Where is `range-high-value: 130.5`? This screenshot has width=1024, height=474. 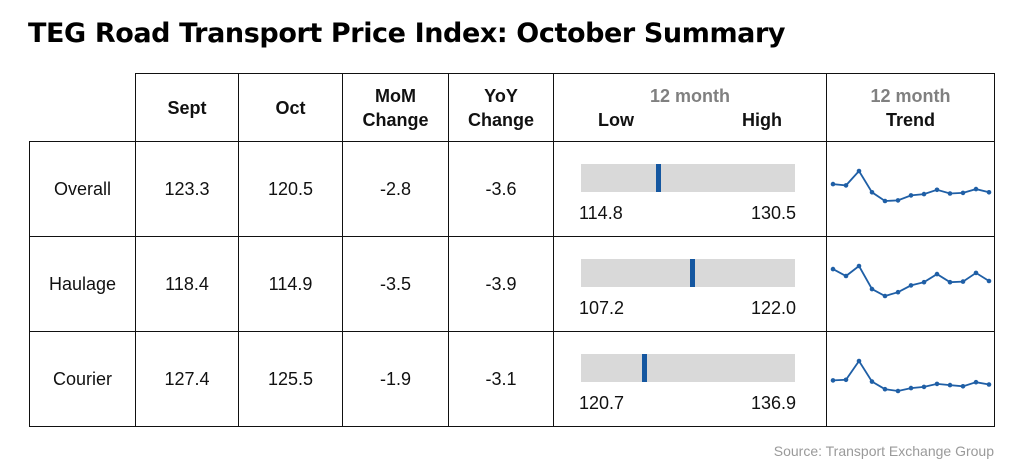 range-high-value: 130.5 is located at coordinates (773, 213).